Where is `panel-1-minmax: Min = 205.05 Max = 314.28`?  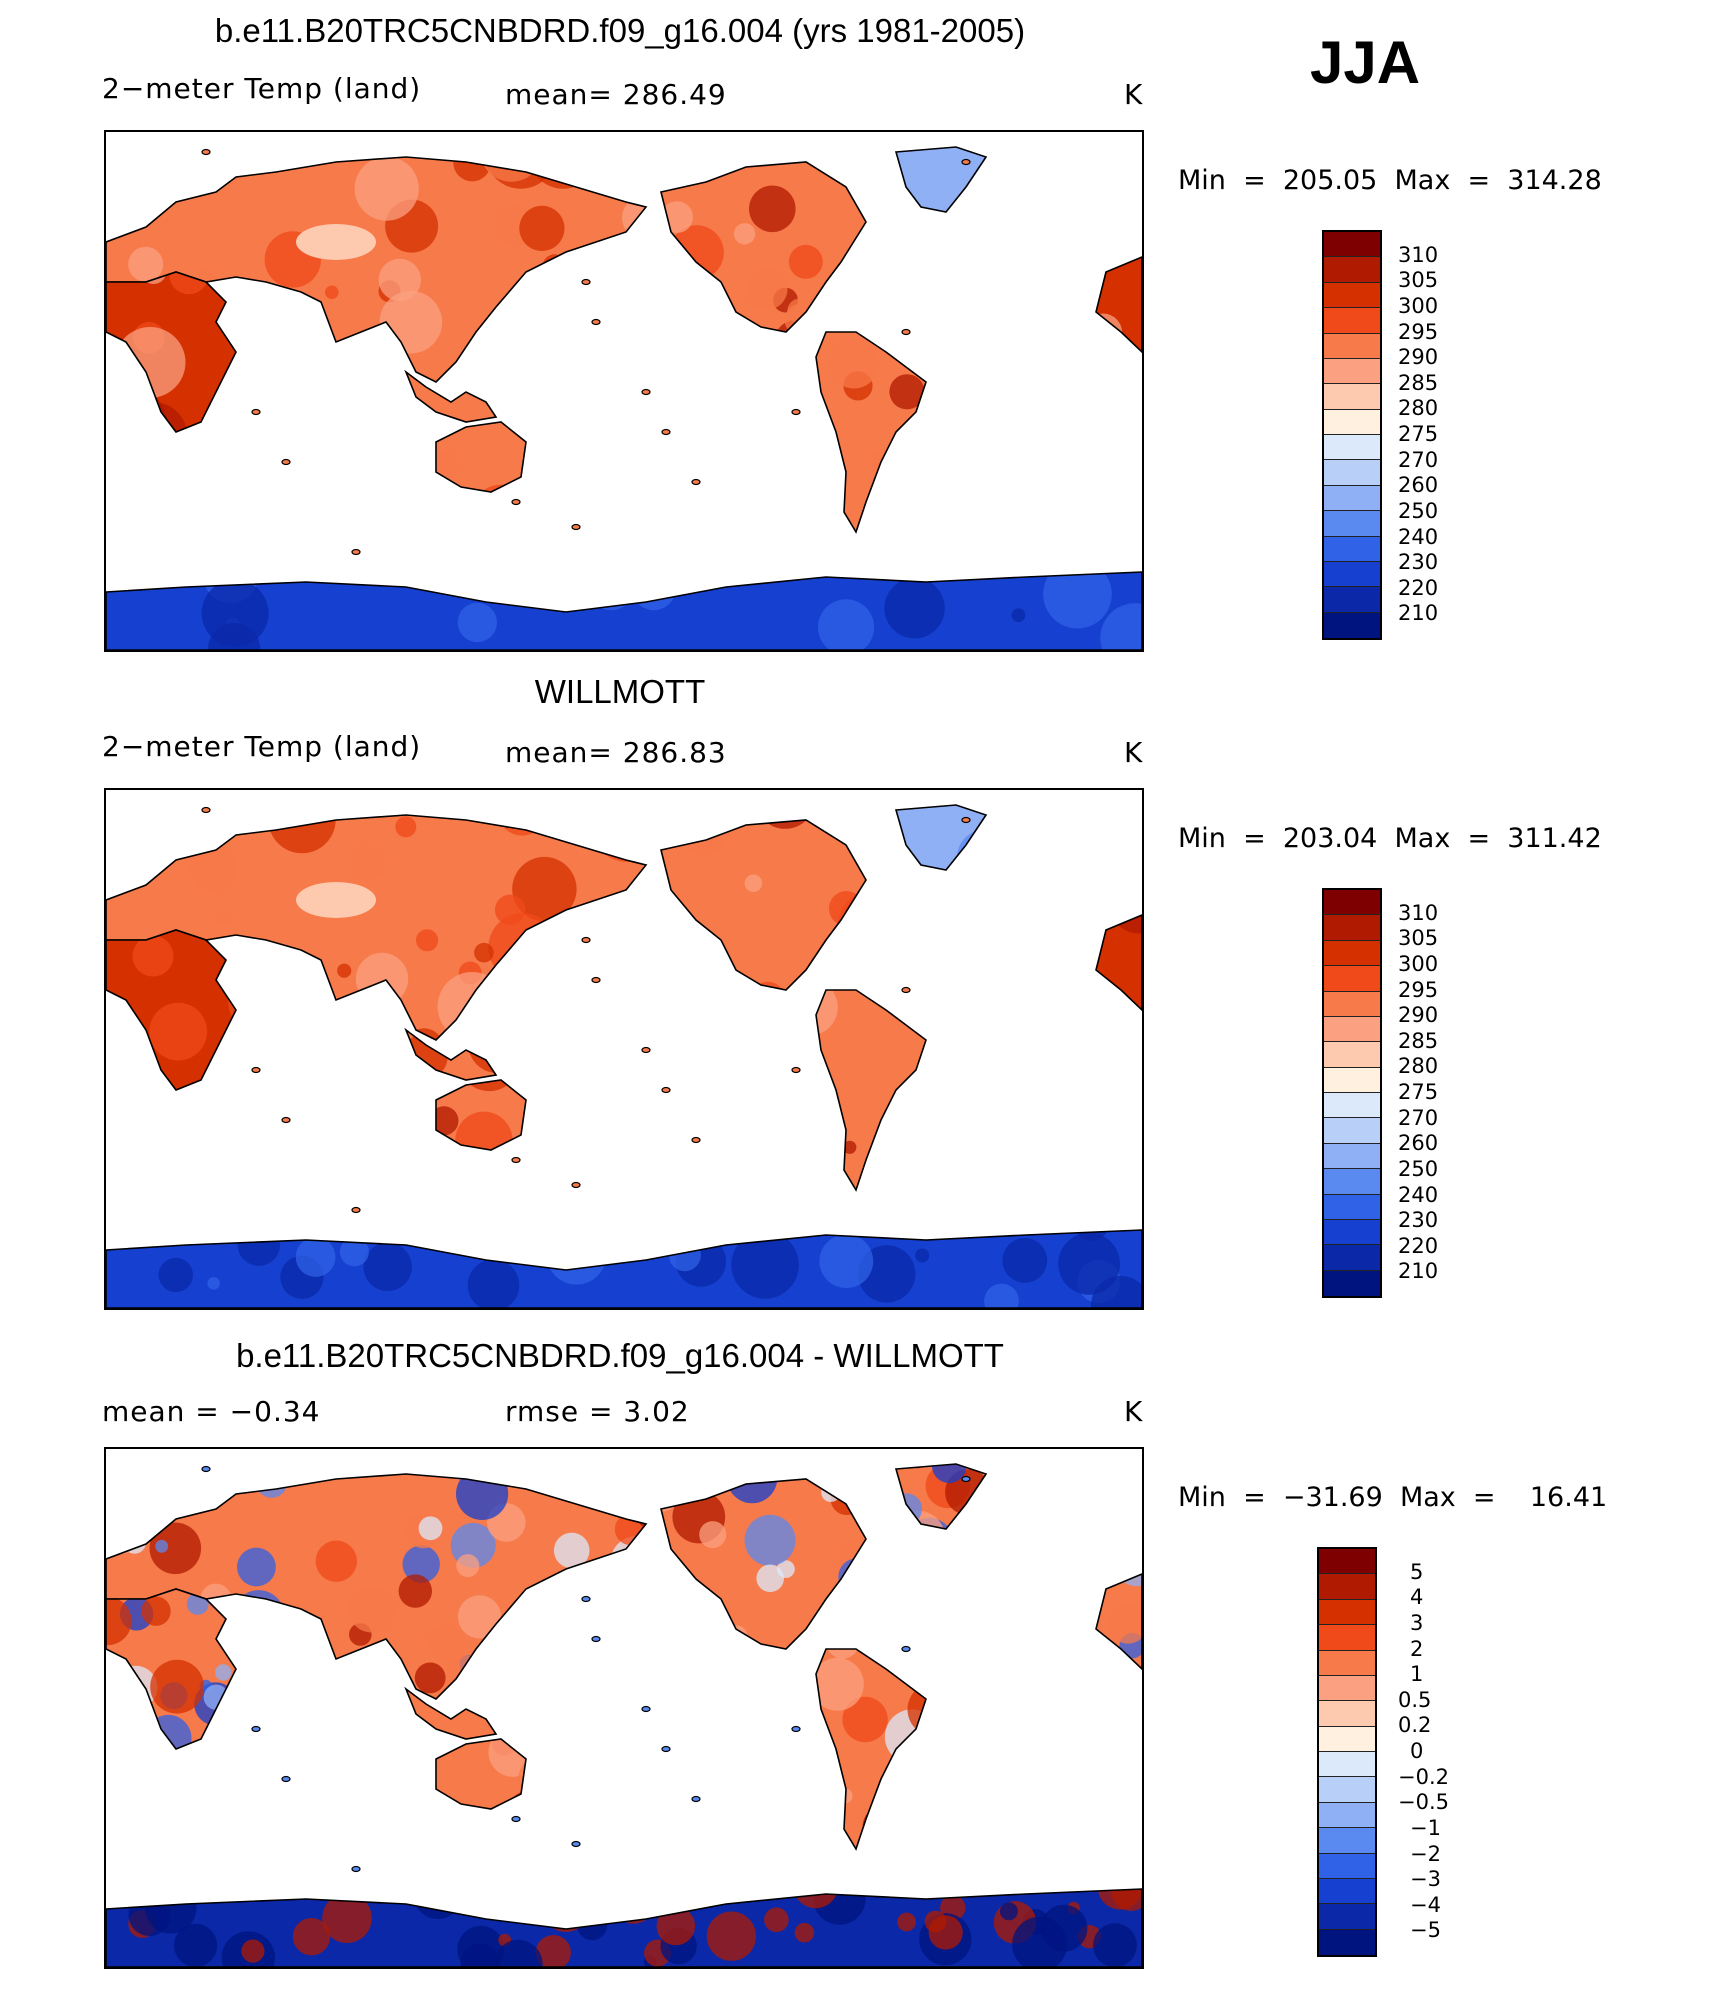
panel-1-minmax: Min = 205.05 Max = 314.28 is located at coordinates (1390, 180).